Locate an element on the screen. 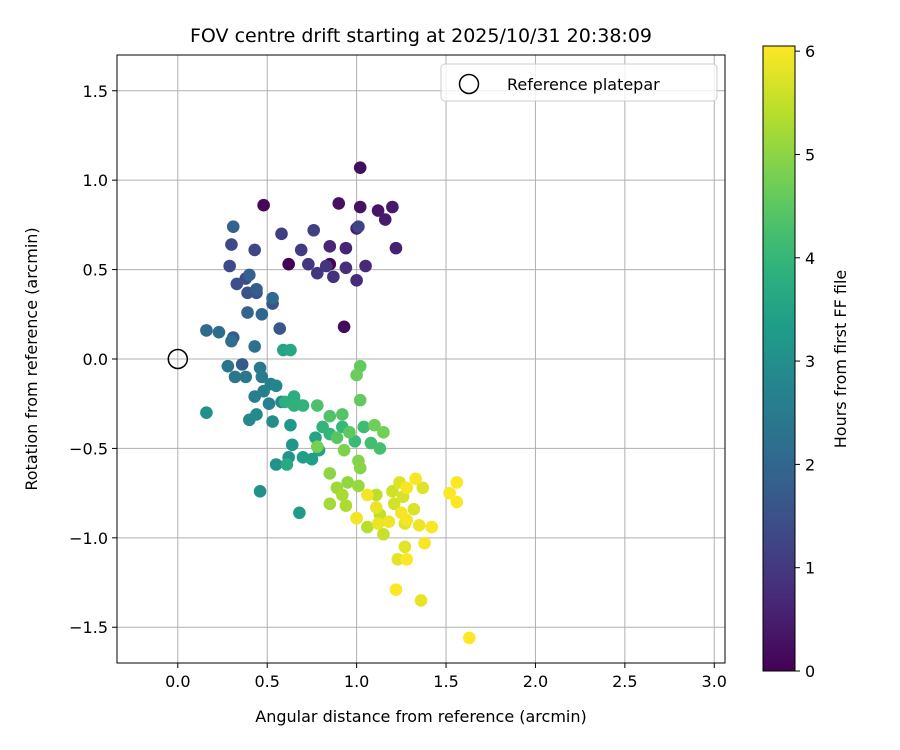  x-axis-label: Angular distance from reference (arcmin) is located at coordinates (420, 716).